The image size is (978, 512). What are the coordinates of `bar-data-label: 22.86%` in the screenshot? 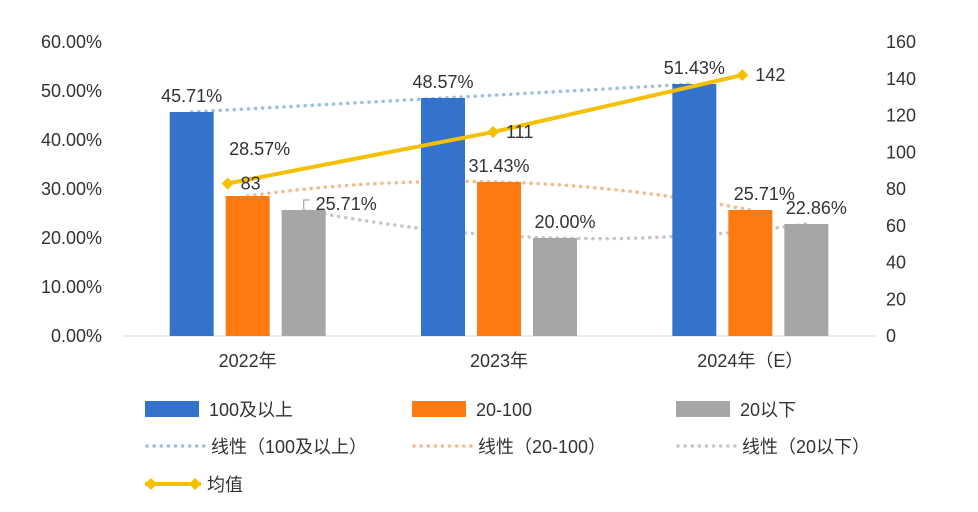 It's located at (816, 208).